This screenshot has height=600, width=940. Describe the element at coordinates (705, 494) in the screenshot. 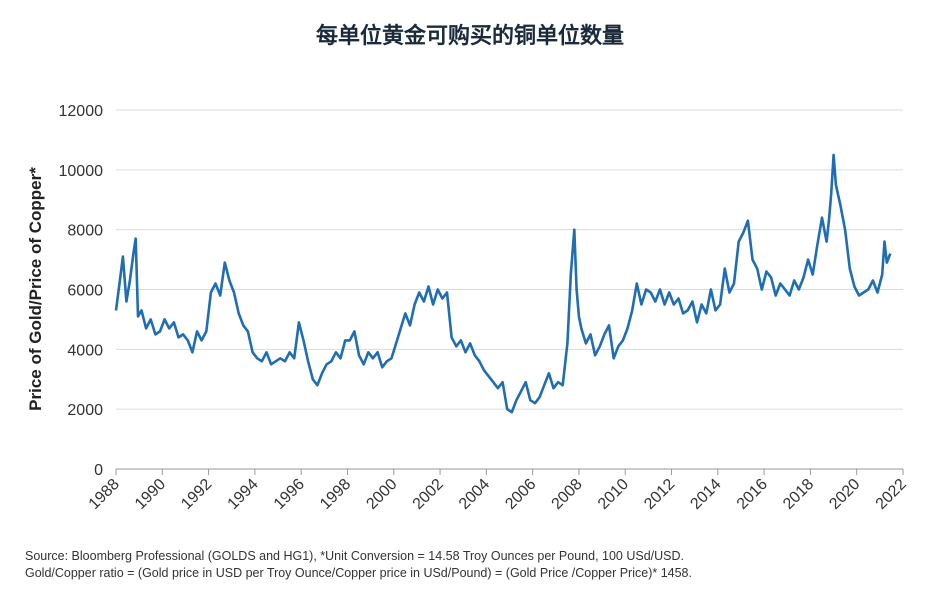

I see `x-tick-label: 2014` at that location.